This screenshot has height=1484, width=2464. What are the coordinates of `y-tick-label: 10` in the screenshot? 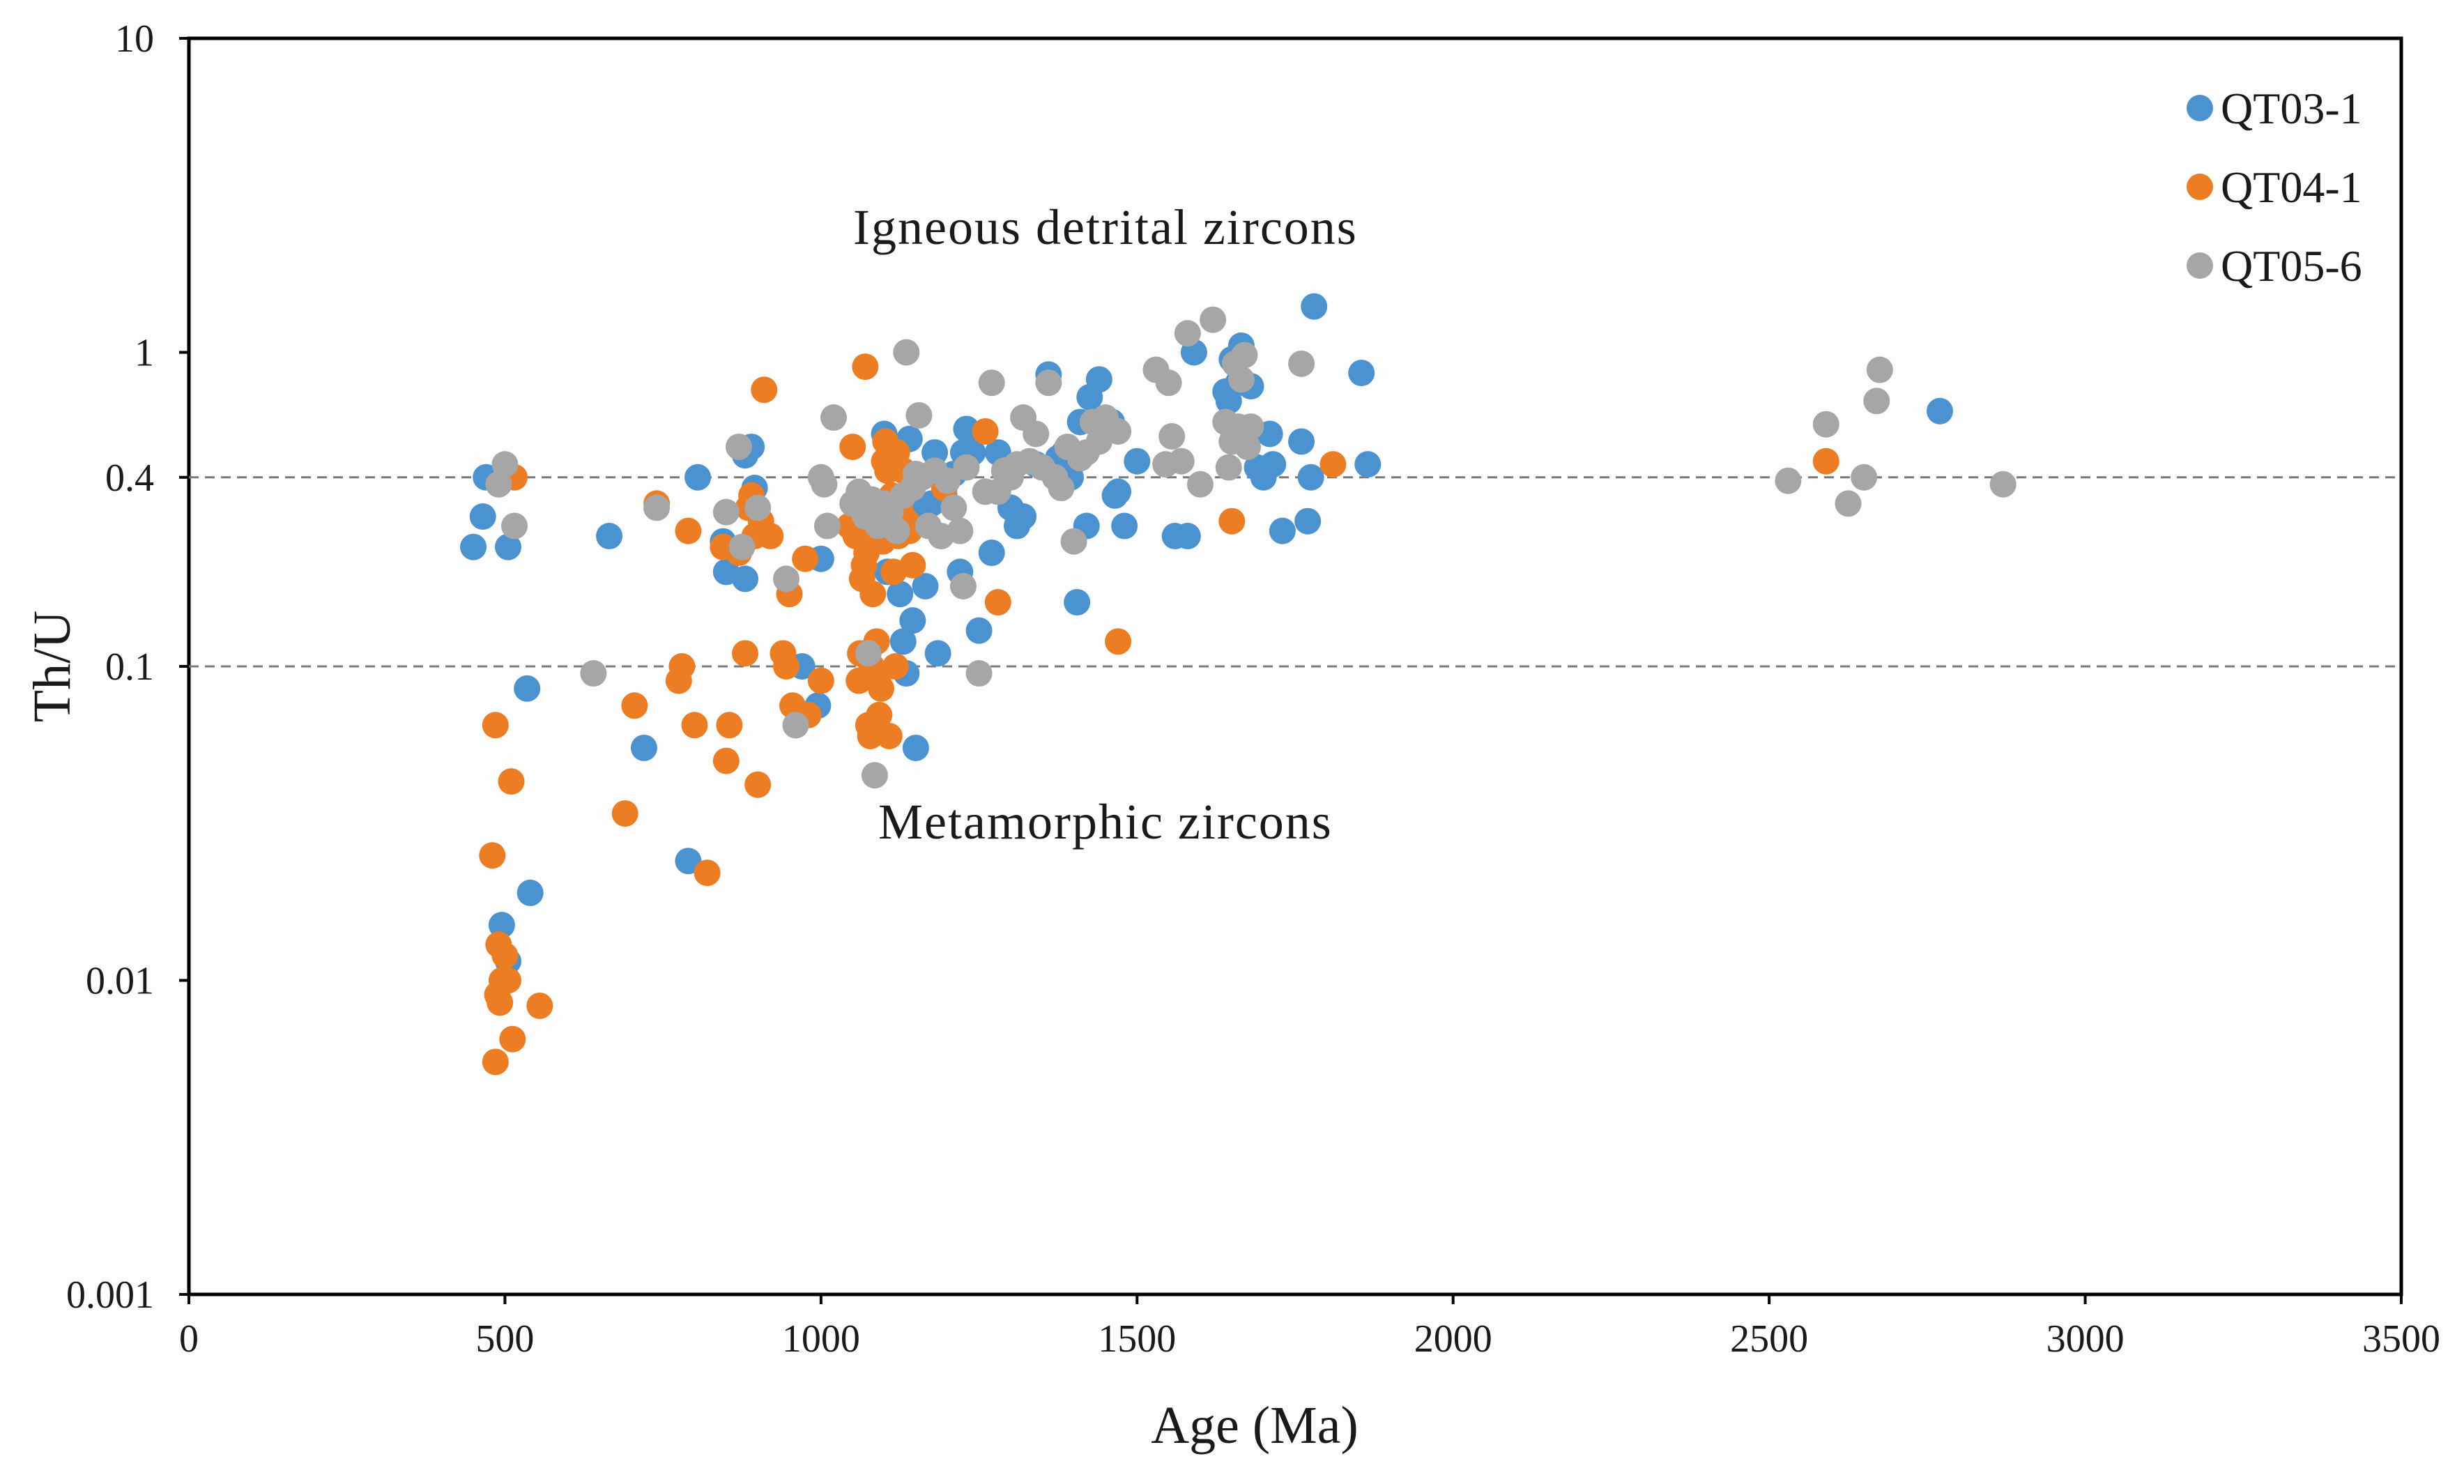 It's located at (134, 39).